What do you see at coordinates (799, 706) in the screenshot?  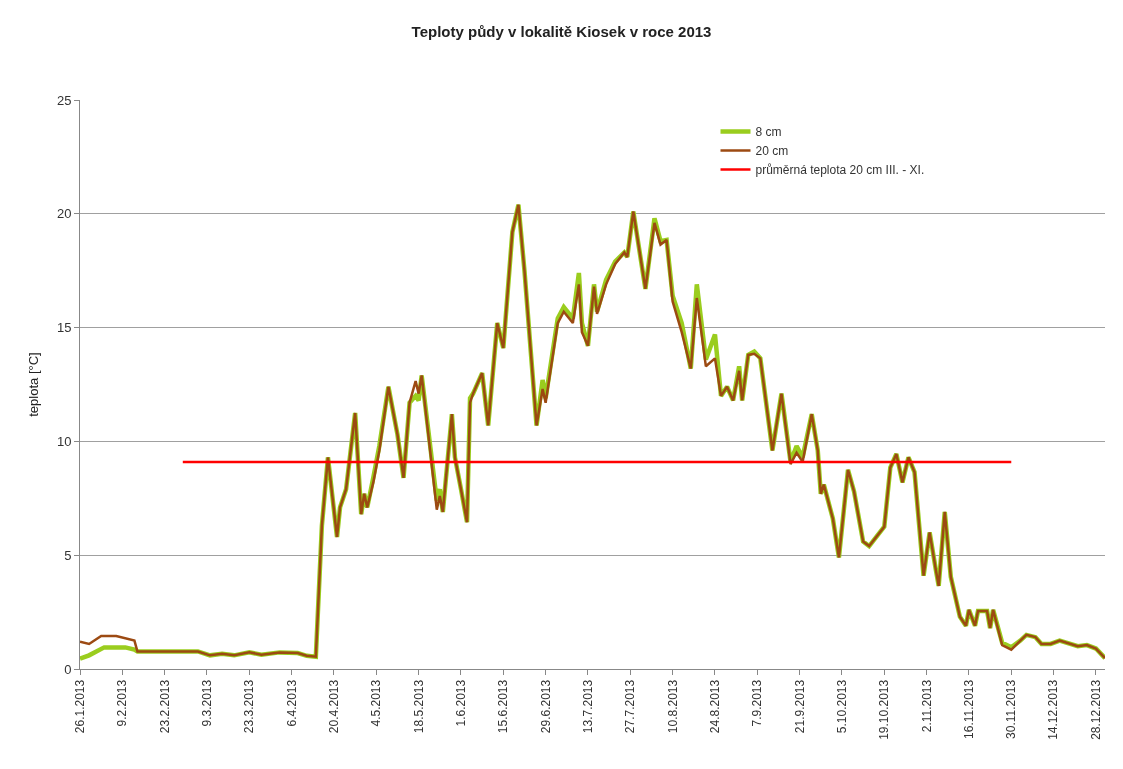 I see `x-tick-label: 21.9.2013` at bounding box center [799, 706].